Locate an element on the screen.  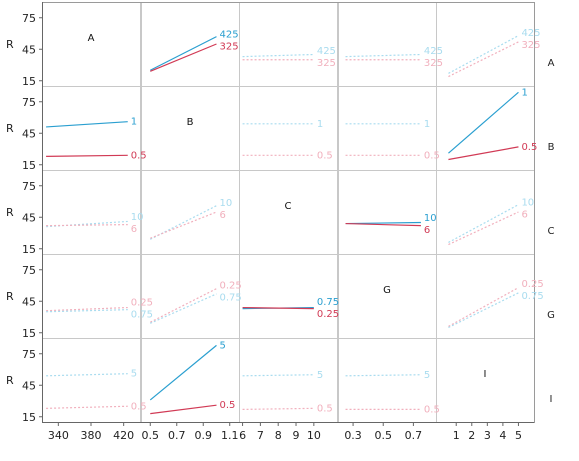
series-line-b-i-low is located at coordinates (483, 153).